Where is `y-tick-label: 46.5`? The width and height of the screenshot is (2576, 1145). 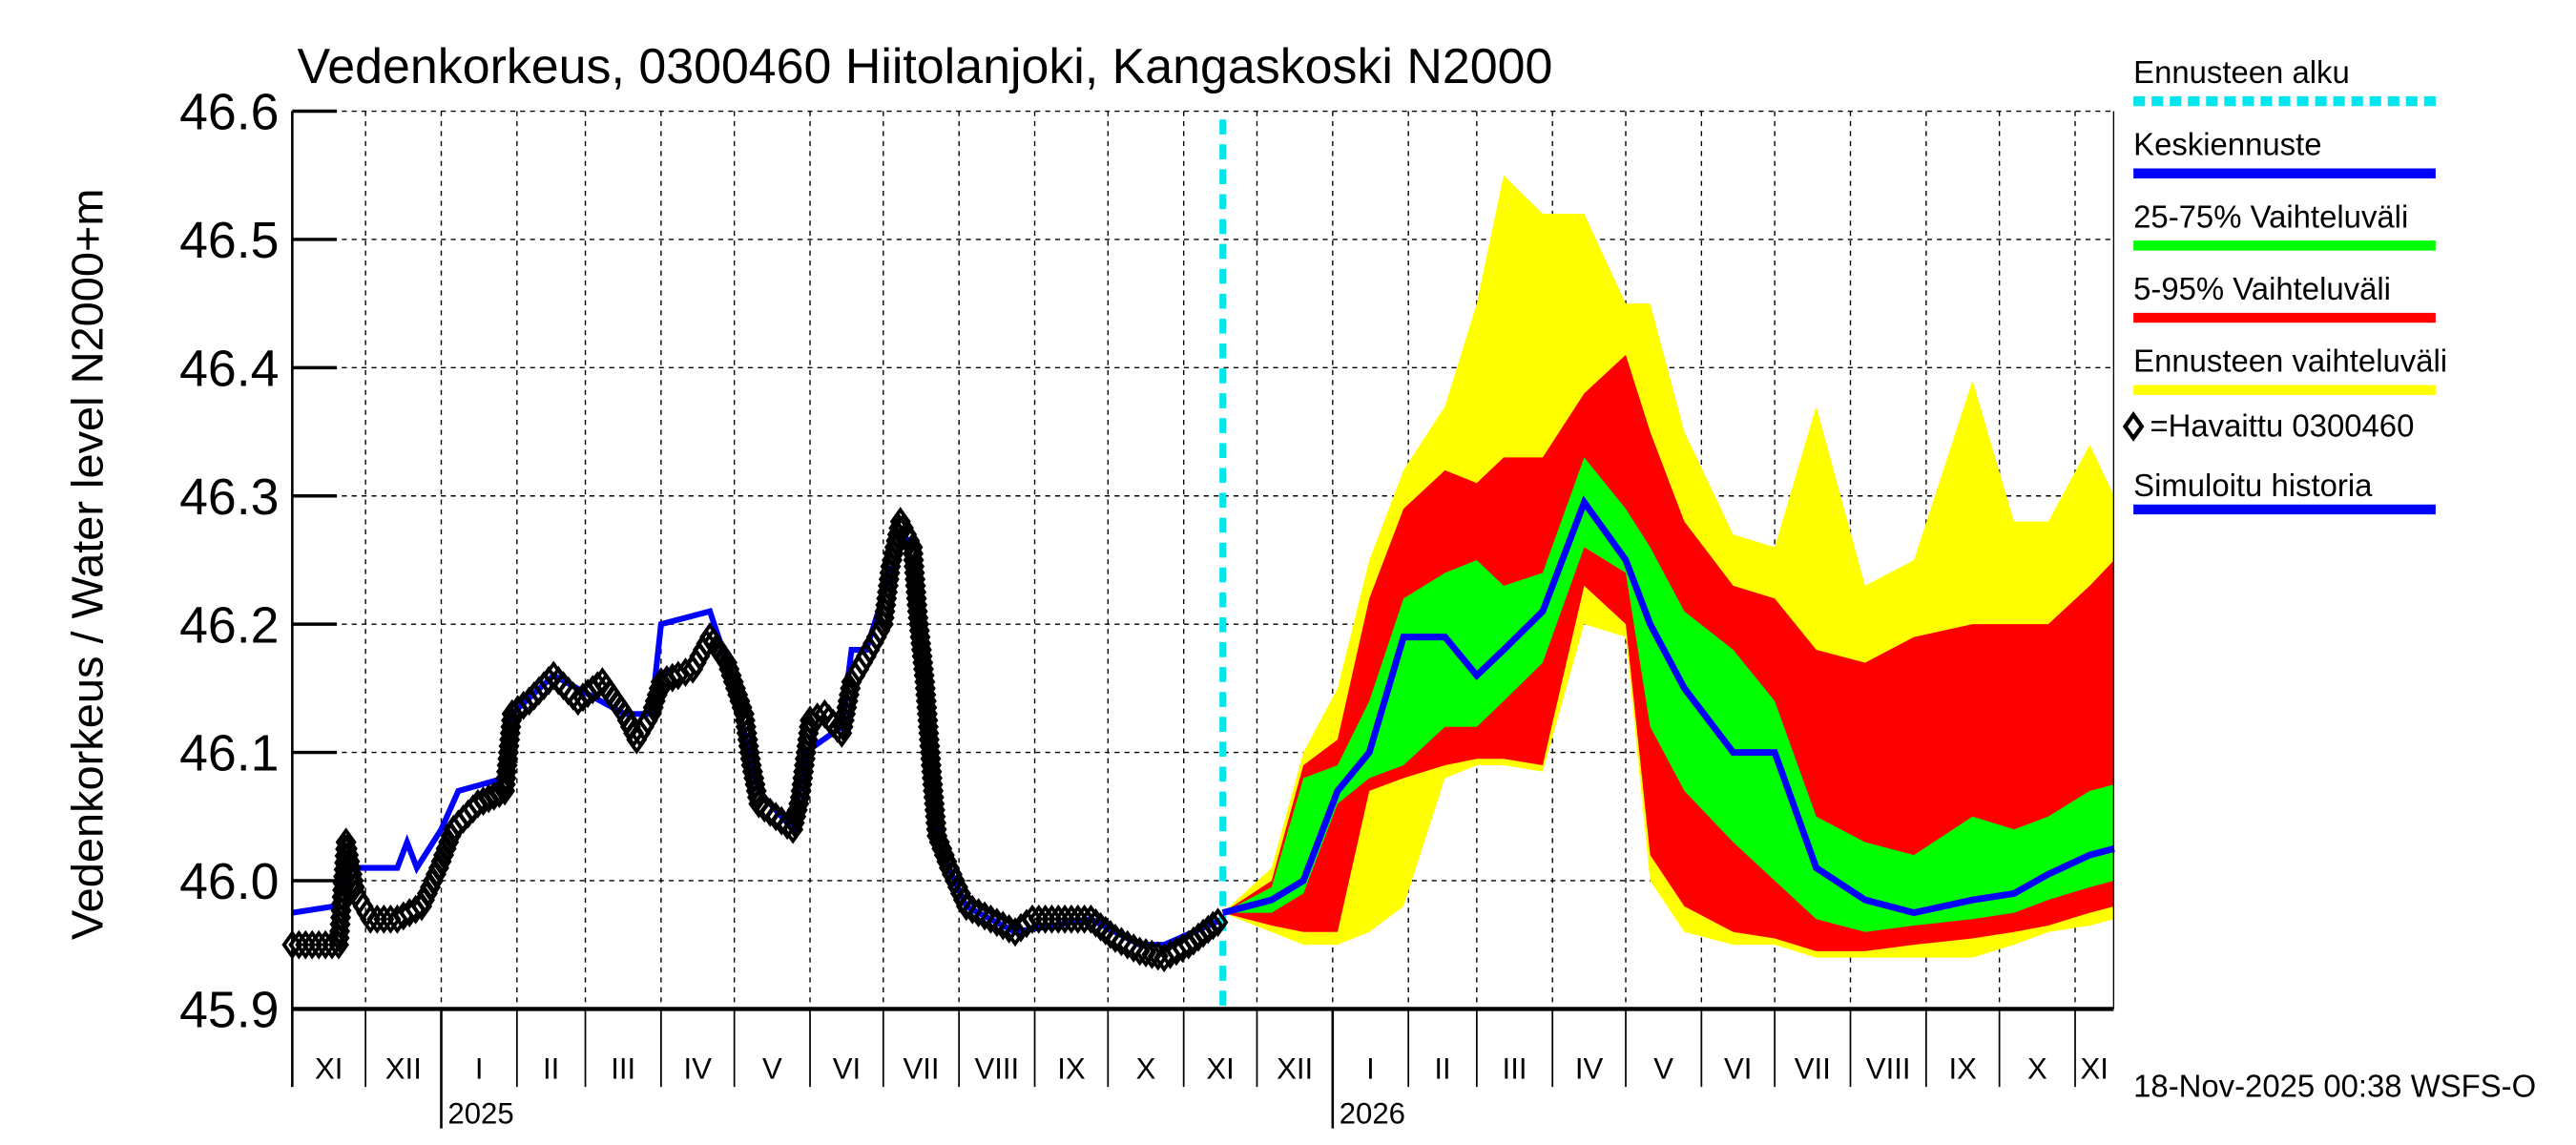 y-tick-label: 46.5 is located at coordinates (229, 240).